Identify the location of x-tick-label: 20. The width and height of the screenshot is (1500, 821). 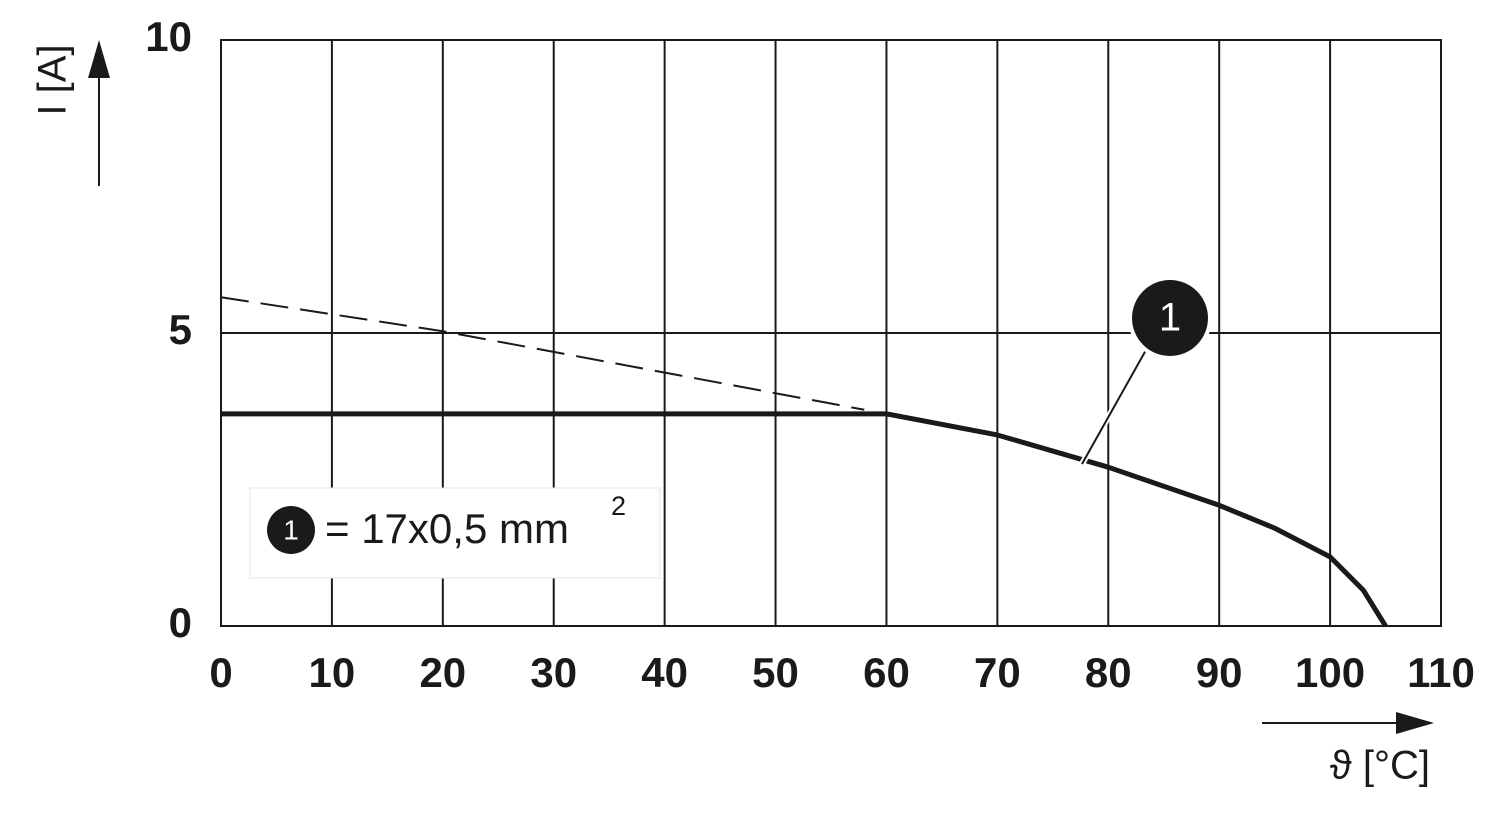
(442, 672).